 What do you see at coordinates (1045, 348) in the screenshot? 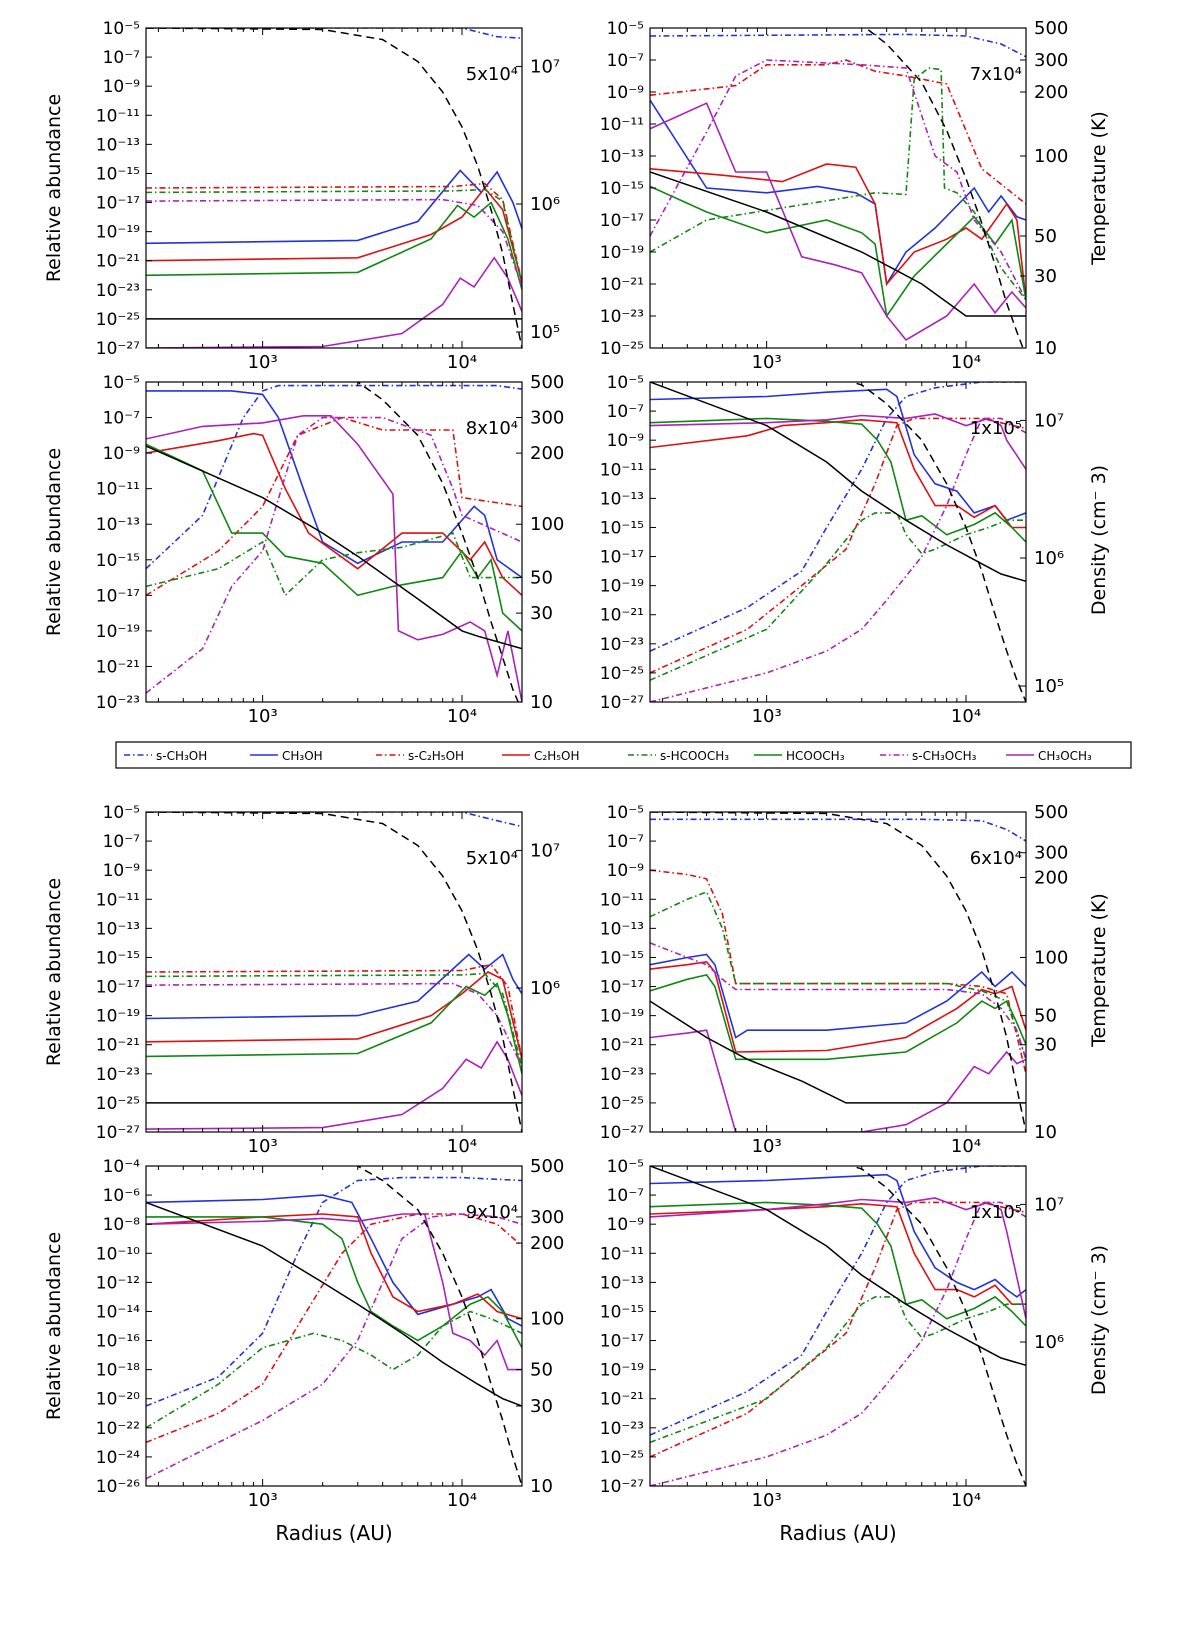
I see `temperature-tick-label: 10` at bounding box center [1045, 348].